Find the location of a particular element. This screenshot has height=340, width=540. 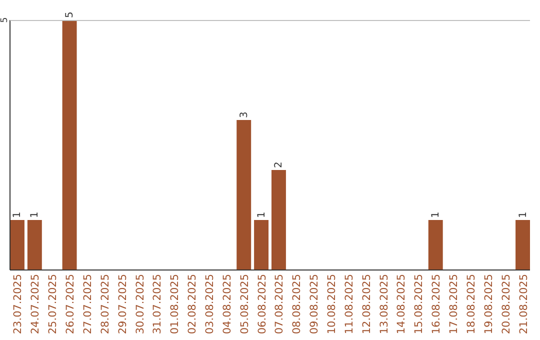

x-tick-label: 10.08.2025 is located at coordinates (332, 304).